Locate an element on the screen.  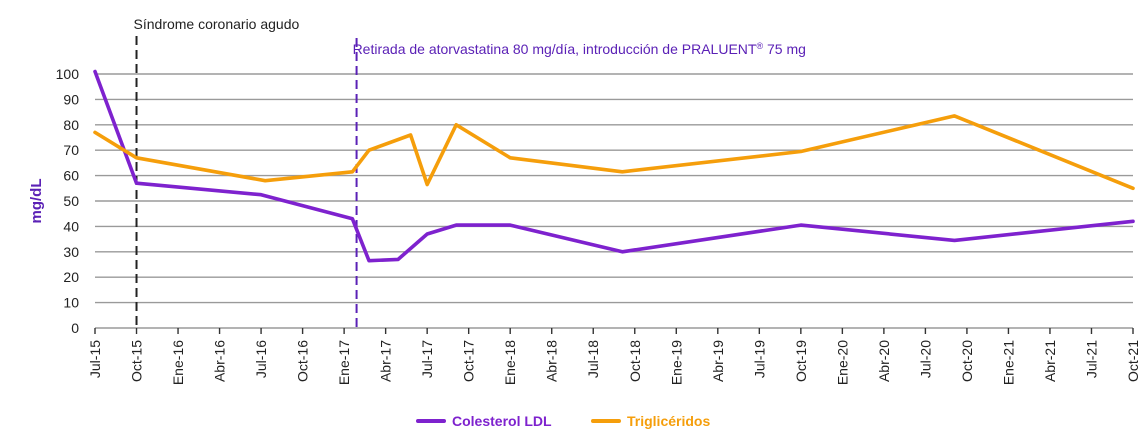
x-tick-label: Oct-19 is located at coordinates (801, 361).